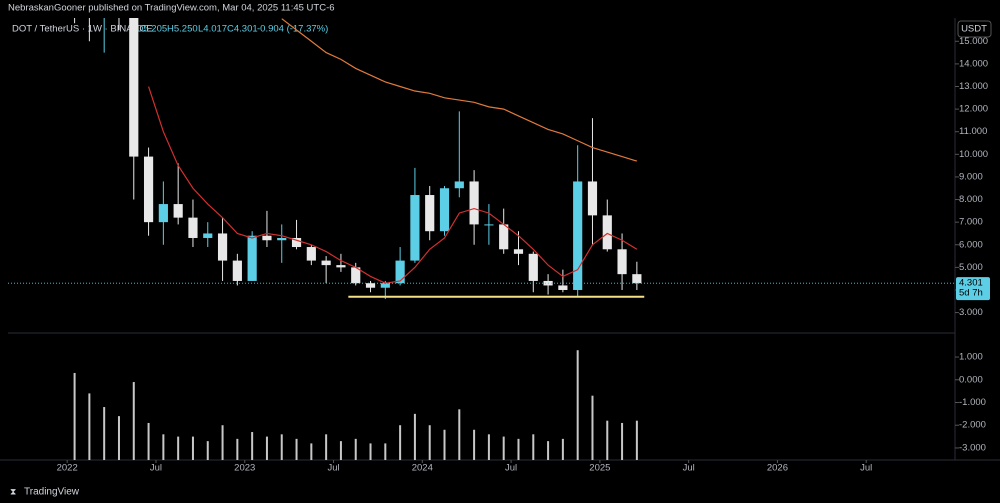 The height and width of the screenshot is (503, 1000). What do you see at coordinates (971, 293) in the screenshot?
I see `countdown: 5d 7h` at bounding box center [971, 293].